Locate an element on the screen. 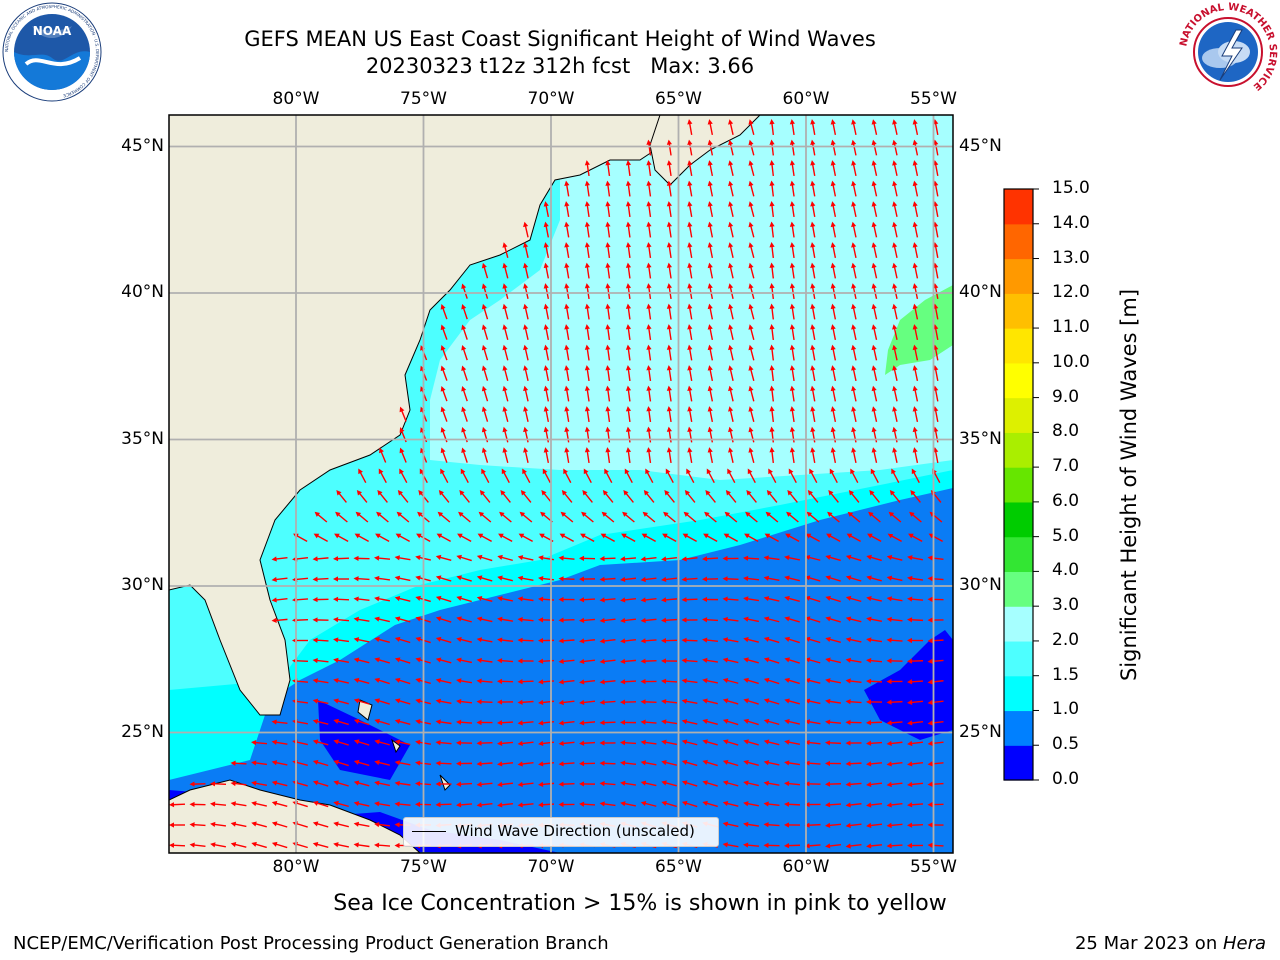 The height and width of the screenshot is (960, 1280). colorbar-band is located at coordinates (1018, 380).